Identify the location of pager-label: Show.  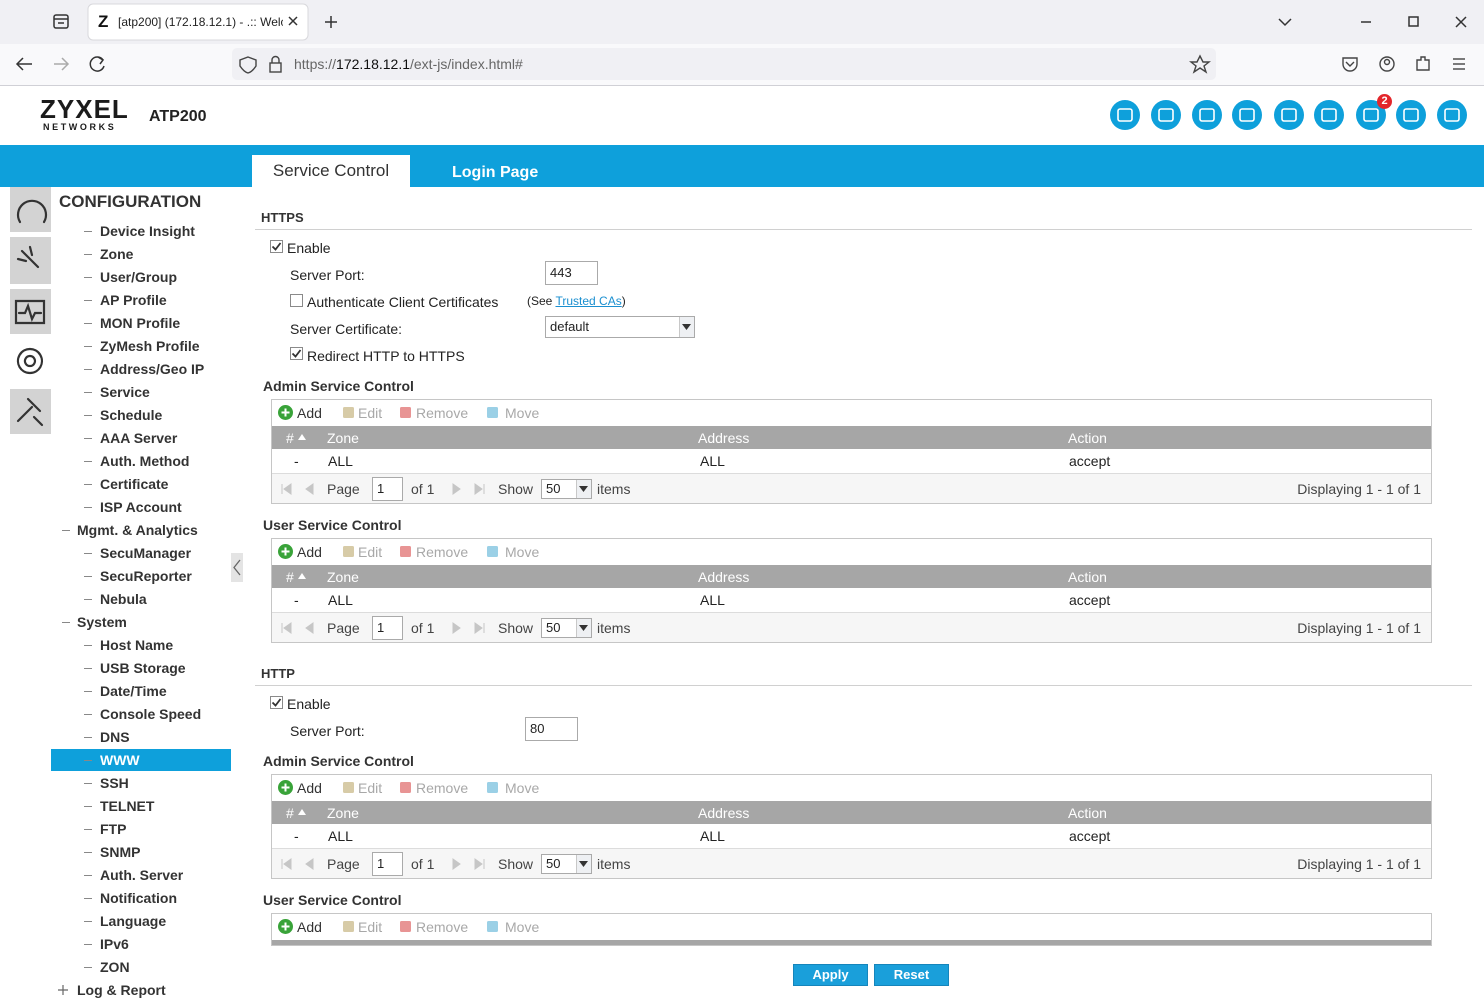
(516, 489).